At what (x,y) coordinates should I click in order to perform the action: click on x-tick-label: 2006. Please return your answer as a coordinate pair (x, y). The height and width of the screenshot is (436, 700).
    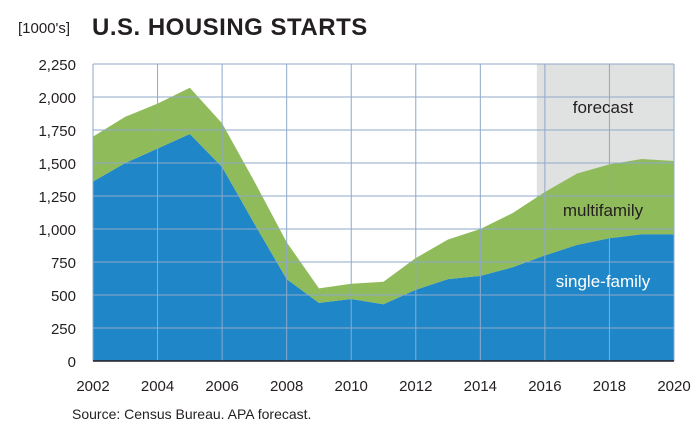
    Looking at the image, I should click on (221, 386).